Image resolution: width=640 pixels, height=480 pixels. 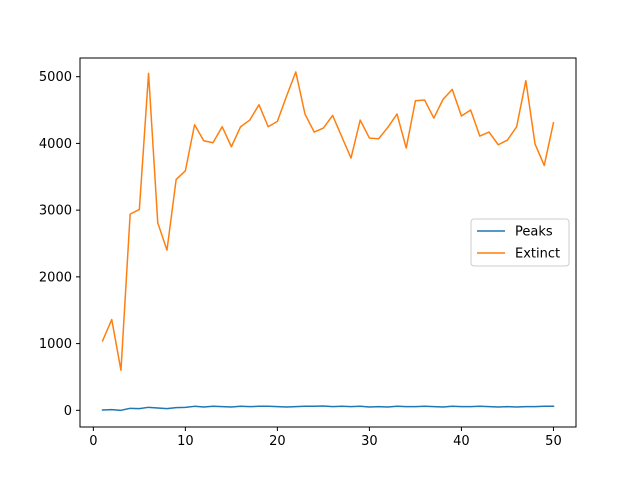 What do you see at coordinates (553, 441) in the screenshot?
I see `x-tick-label: 50` at bounding box center [553, 441].